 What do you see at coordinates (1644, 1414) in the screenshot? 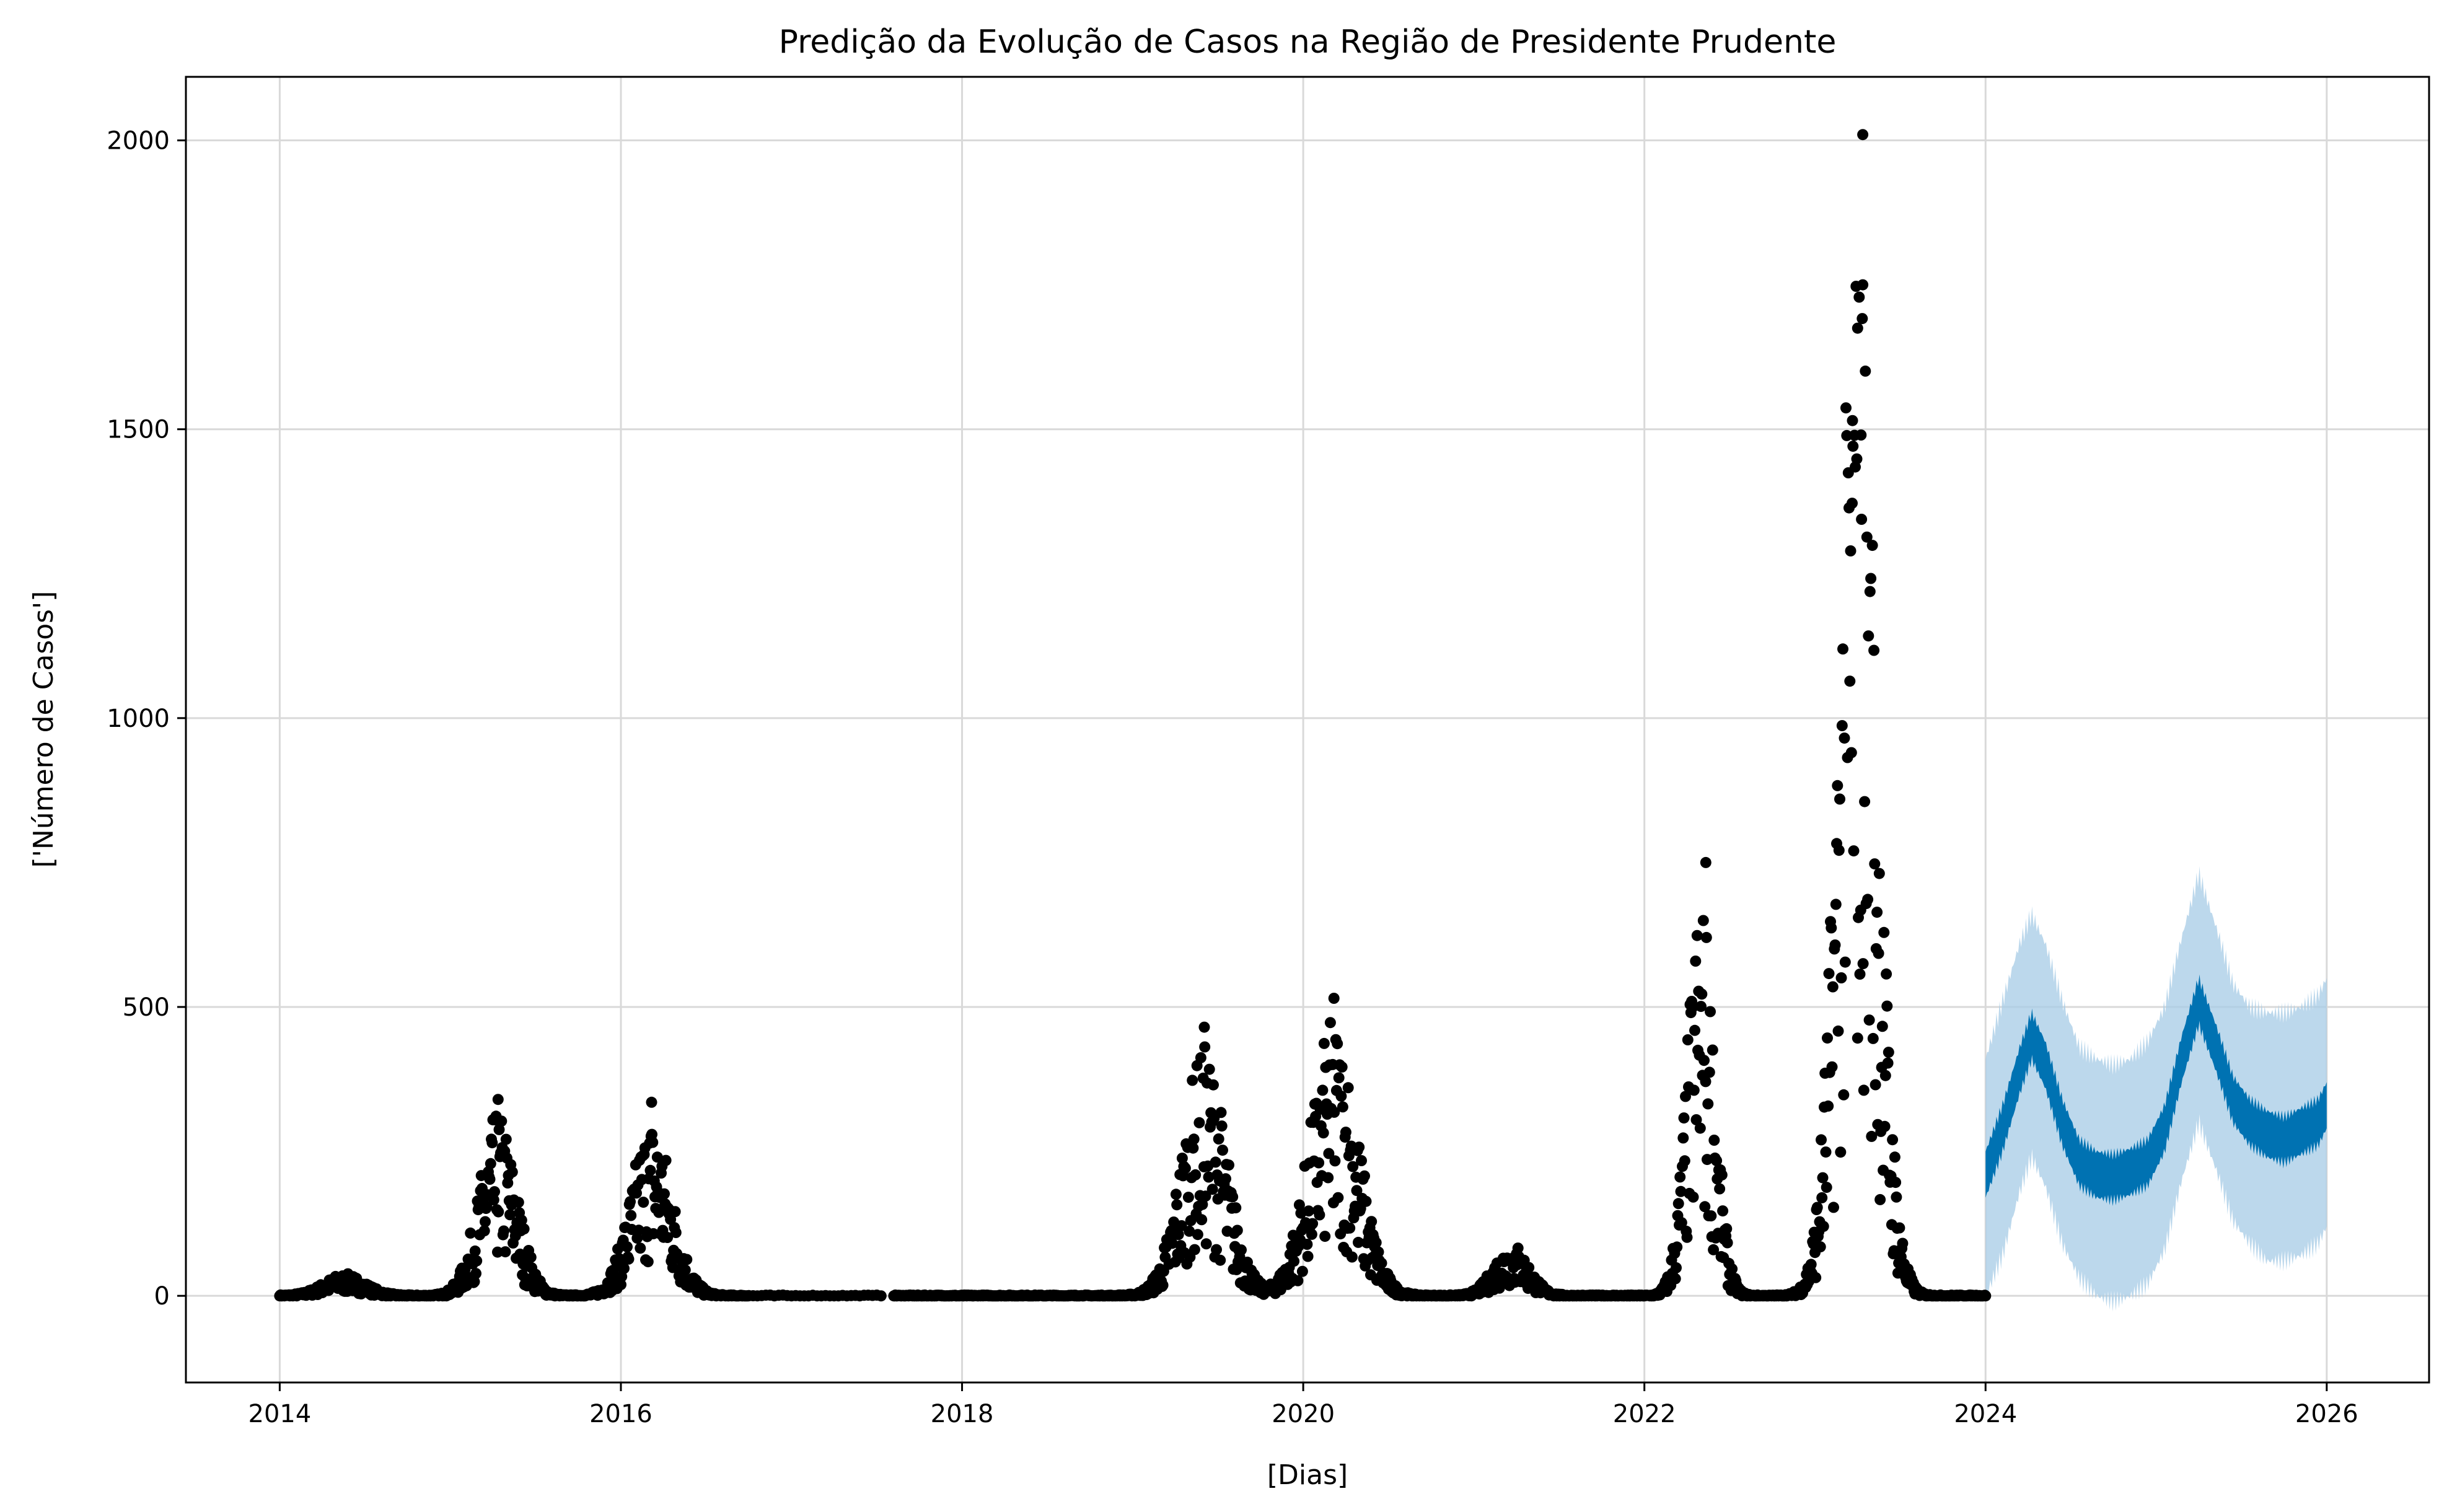
I see `x-tick-label: 2022` at bounding box center [1644, 1414].